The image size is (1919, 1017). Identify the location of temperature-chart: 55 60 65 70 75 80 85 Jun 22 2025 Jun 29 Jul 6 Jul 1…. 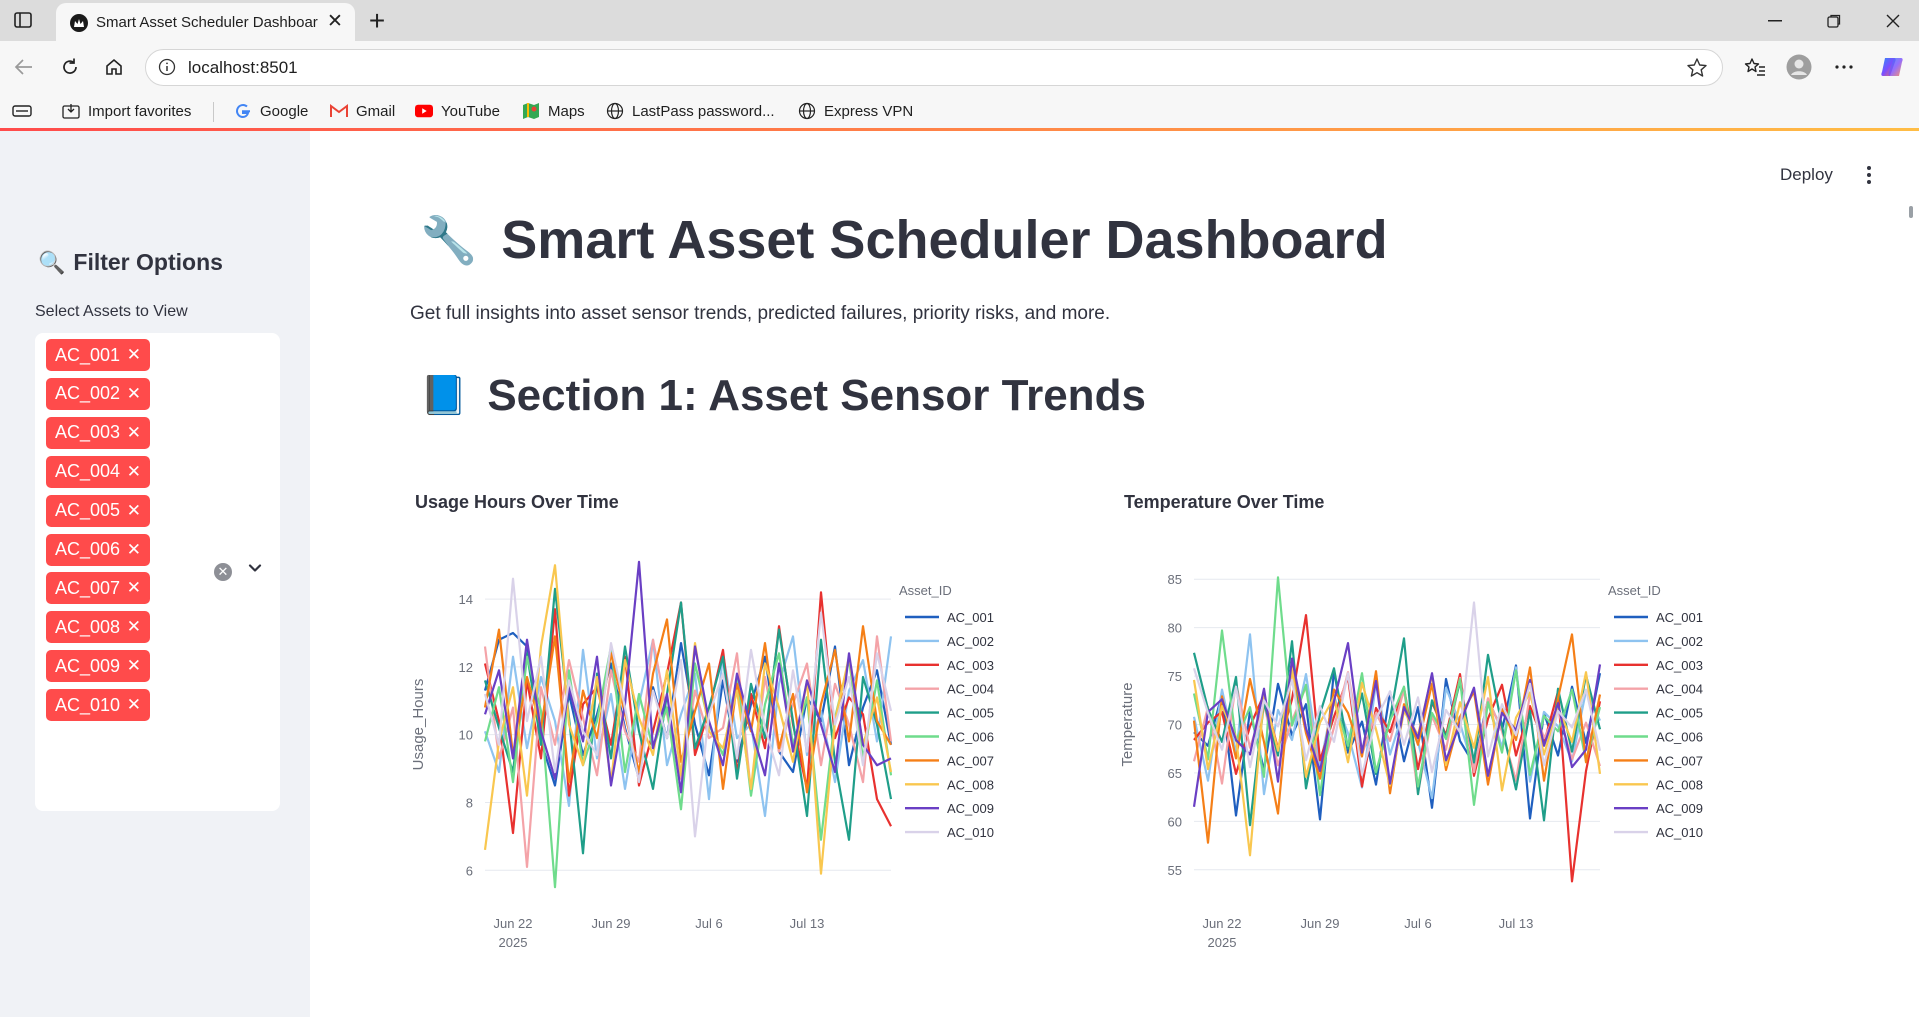
(1414, 755).